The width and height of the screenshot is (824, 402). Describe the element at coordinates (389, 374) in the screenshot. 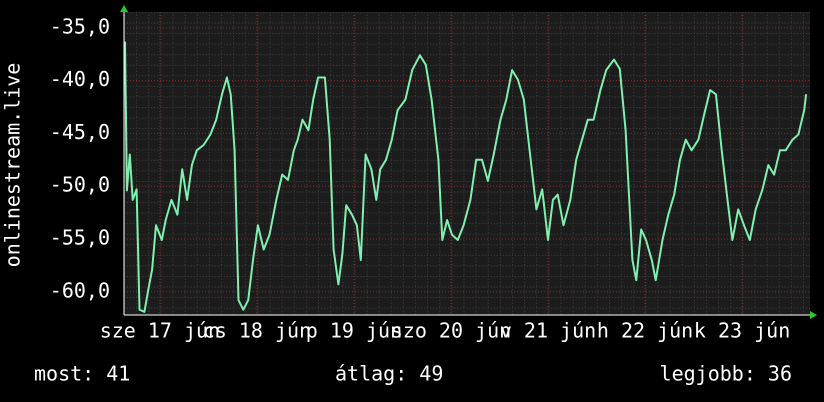

I see `footer-average: átlag: 49` at that location.